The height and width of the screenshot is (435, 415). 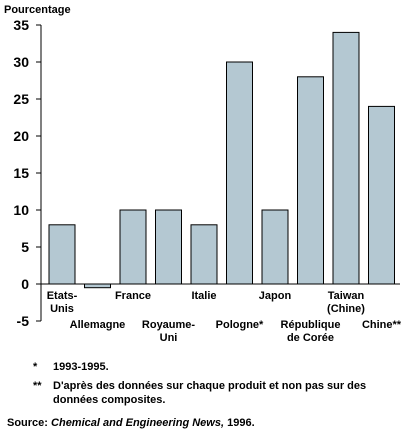 I want to click on category-label-9-line-0: Chine**, so click(x=382, y=325).